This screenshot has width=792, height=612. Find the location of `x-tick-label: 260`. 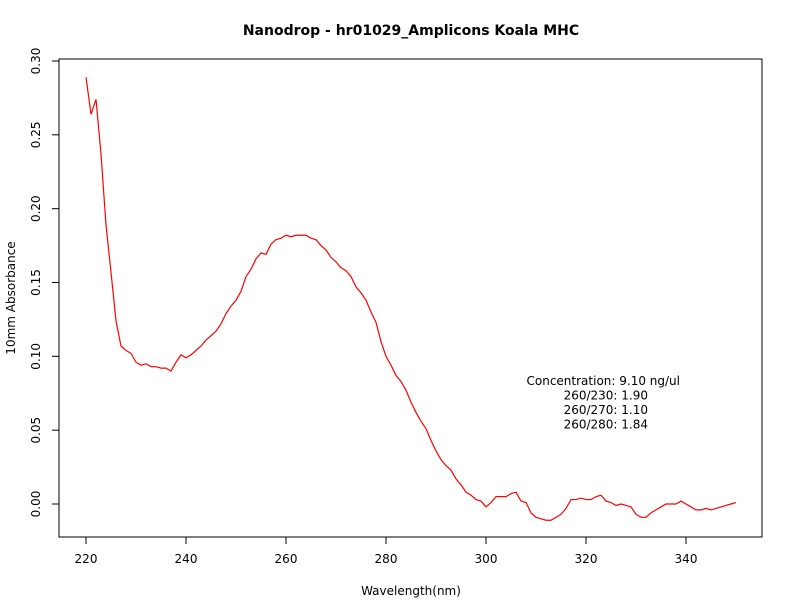

x-tick-label: 260 is located at coordinates (286, 559).